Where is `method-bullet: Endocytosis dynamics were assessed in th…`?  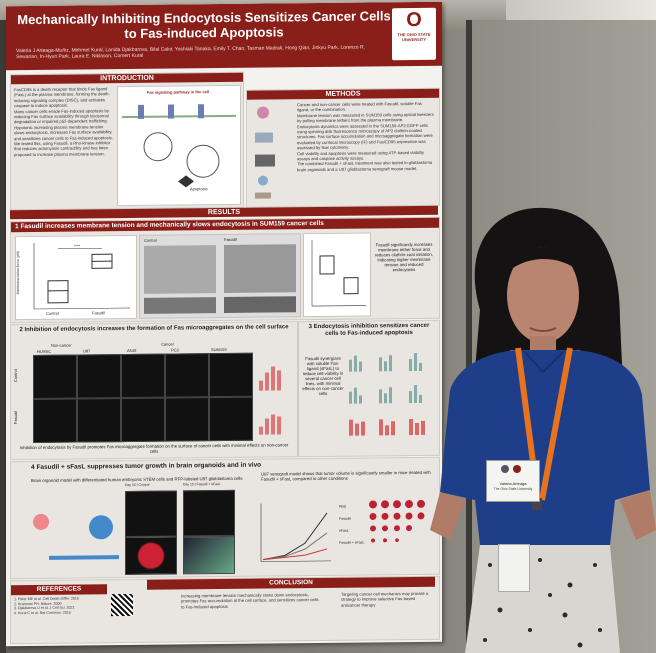
method-bullet: Endocytosis dynamics were assessed in th… is located at coordinates (365, 136).